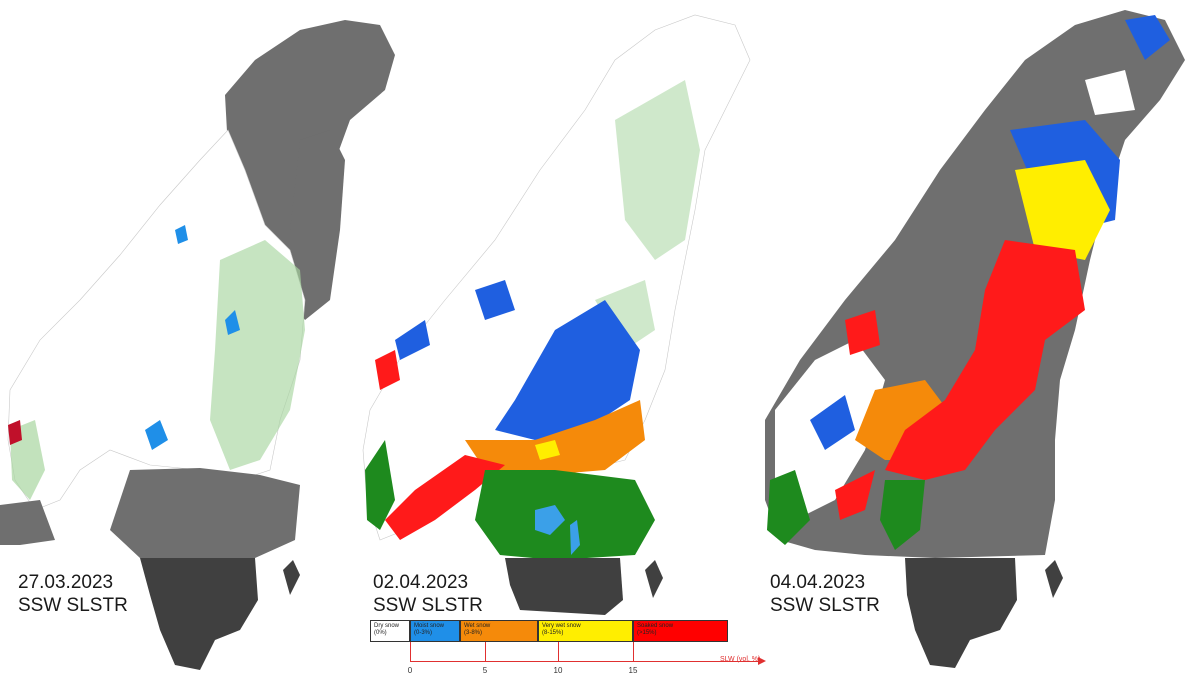 The width and height of the screenshot is (1200, 675). What do you see at coordinates (818, 582) in the screenshot?
I see `panel-date: 04.04.2023` at bounding box center [818, 582].